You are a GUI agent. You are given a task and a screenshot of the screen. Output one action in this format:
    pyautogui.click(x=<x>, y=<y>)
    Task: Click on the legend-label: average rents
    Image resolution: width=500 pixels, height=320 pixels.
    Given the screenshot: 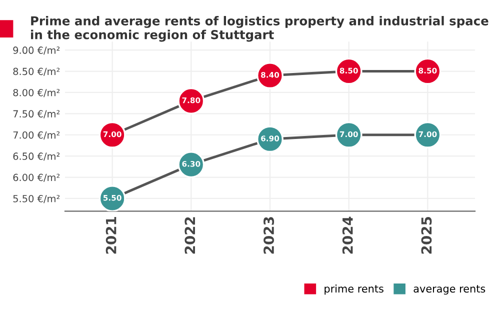 What is the action you would take?
    pyautogui.click(x=450, y=290)
    